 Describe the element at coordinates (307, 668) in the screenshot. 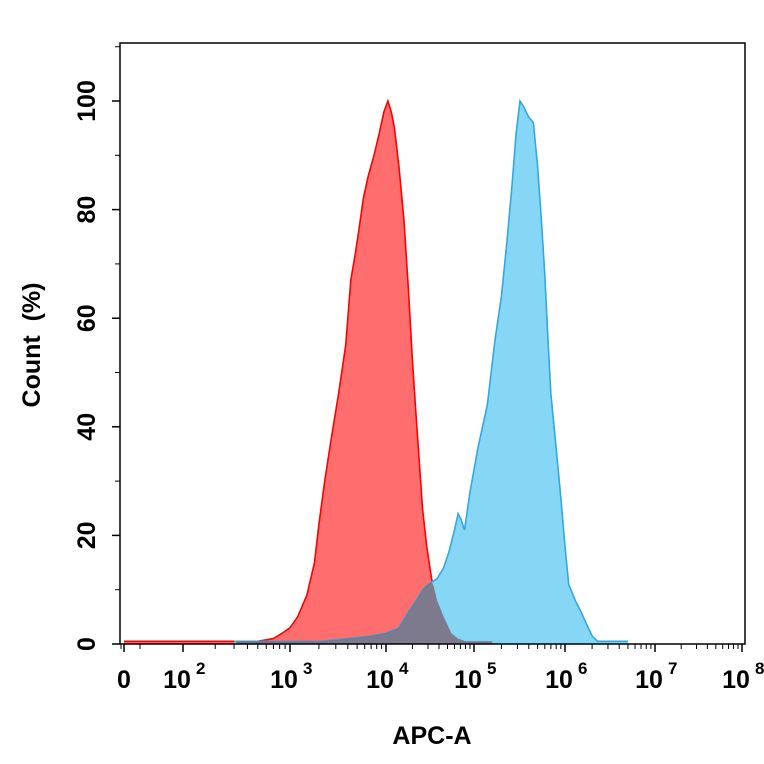

I see `x-tick-exponent: 3` at that location.